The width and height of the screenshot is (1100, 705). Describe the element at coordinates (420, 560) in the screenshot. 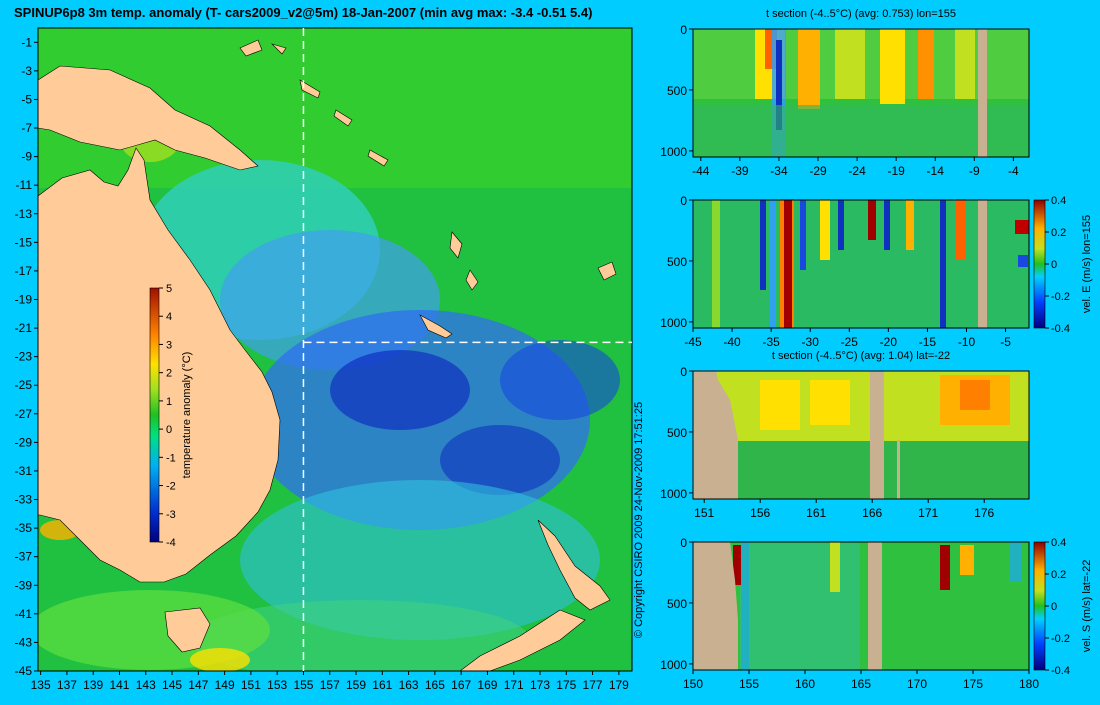

I see `map-eddy-region` at that location.